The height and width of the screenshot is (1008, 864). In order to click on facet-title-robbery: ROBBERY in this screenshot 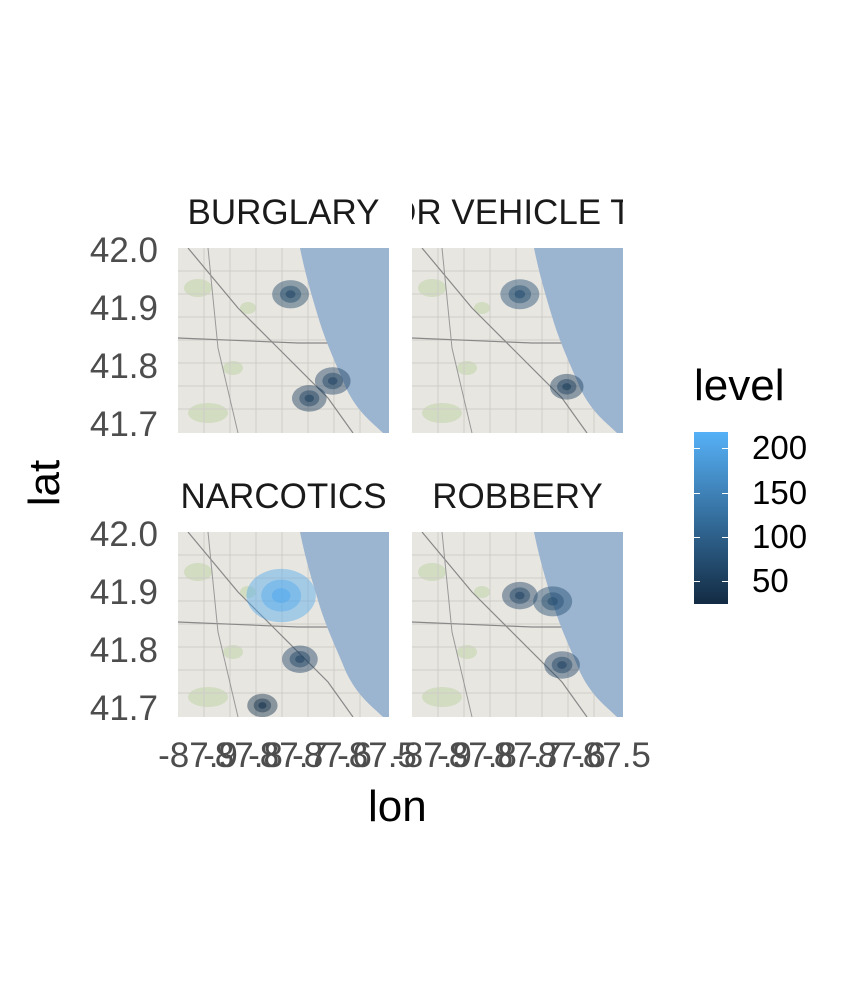, I will do `click(517, 497)`.